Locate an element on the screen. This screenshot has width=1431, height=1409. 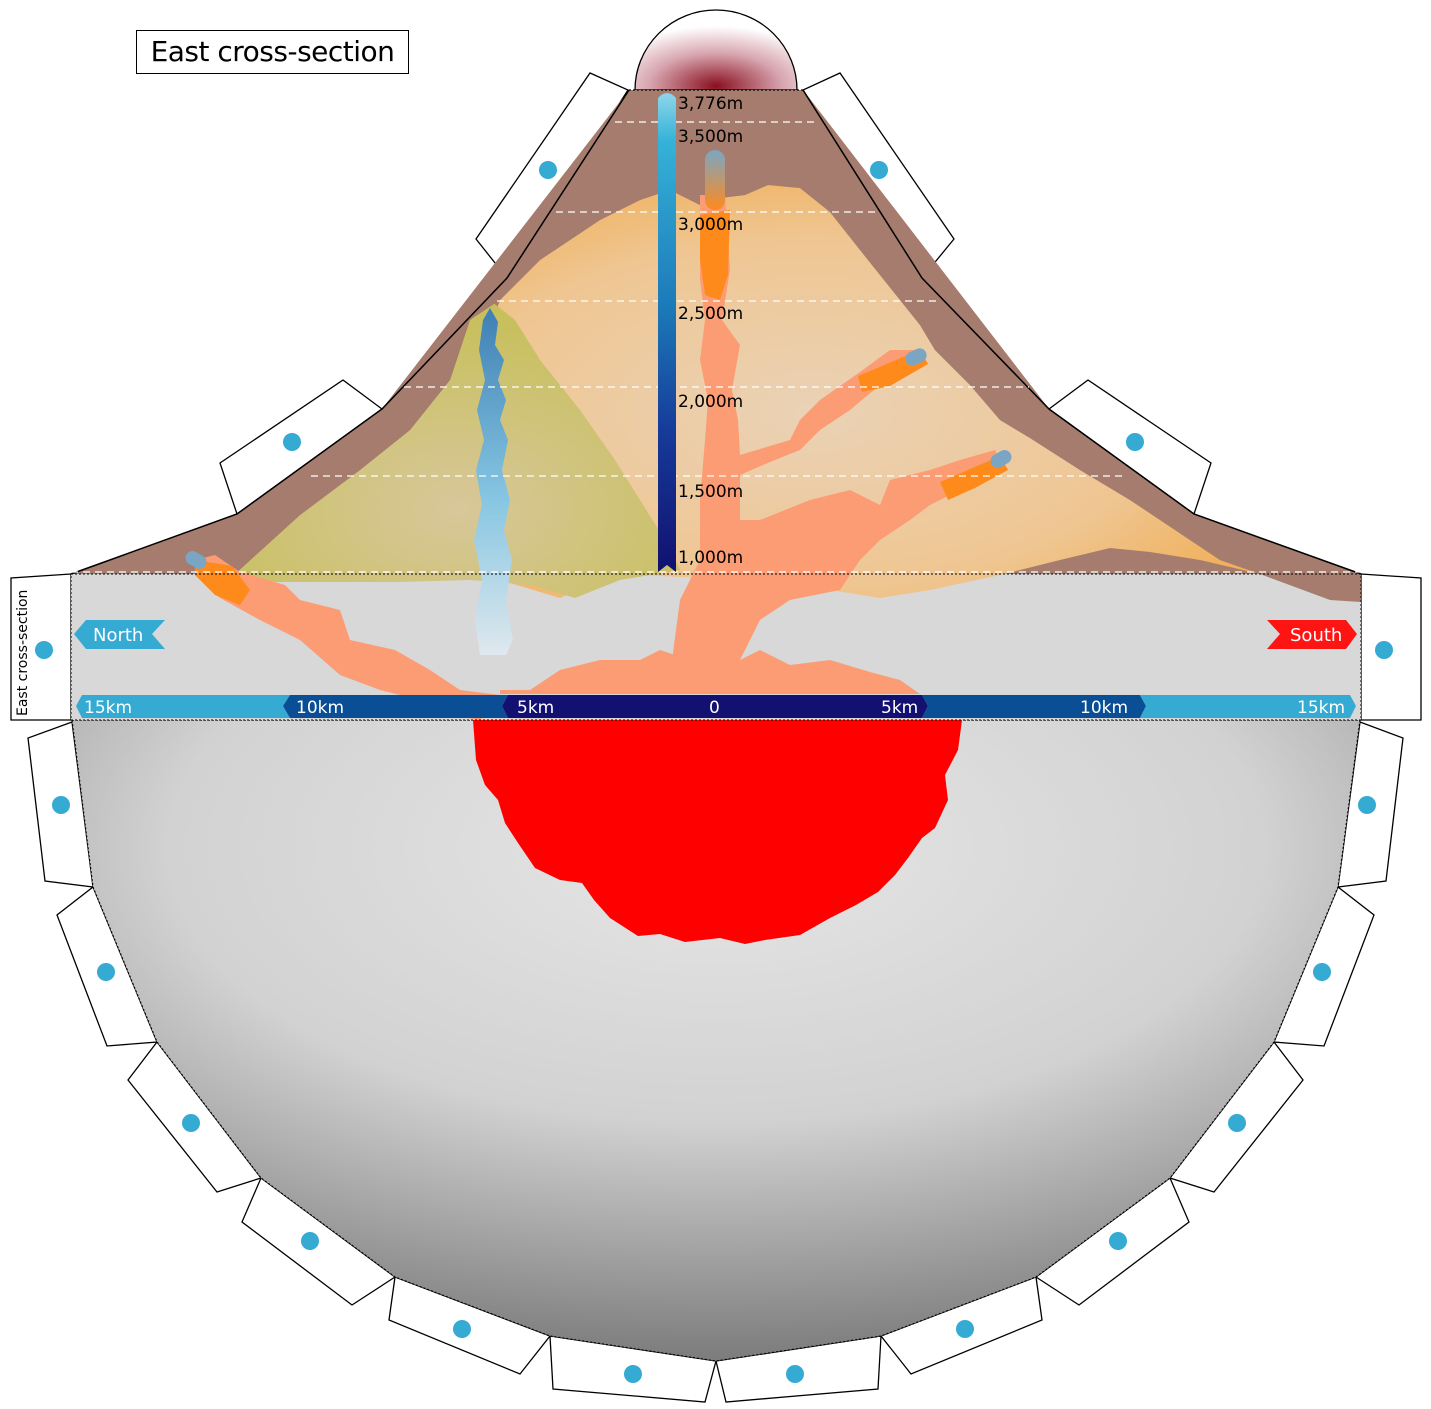
south-marker is located at coordinates (1312, 634).